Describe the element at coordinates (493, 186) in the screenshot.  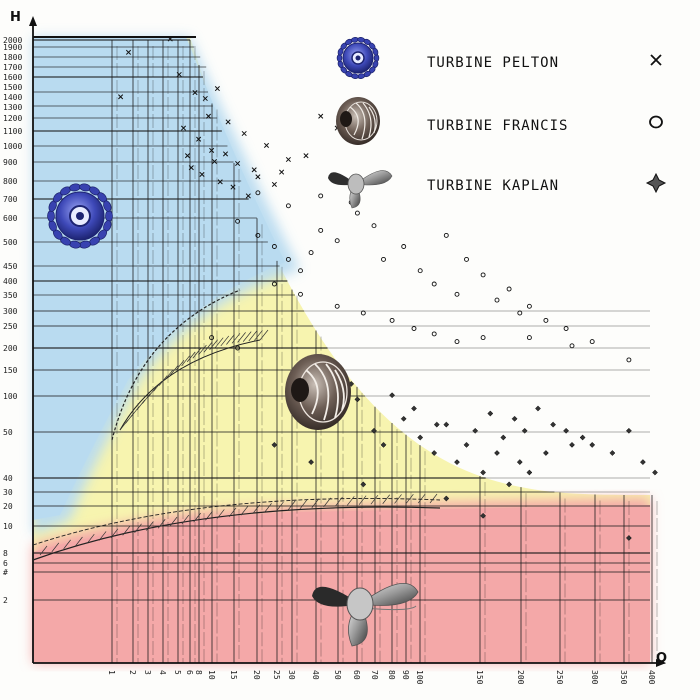
I see `legend-label-kaplan: TURBINE KAPLAN` at that location.